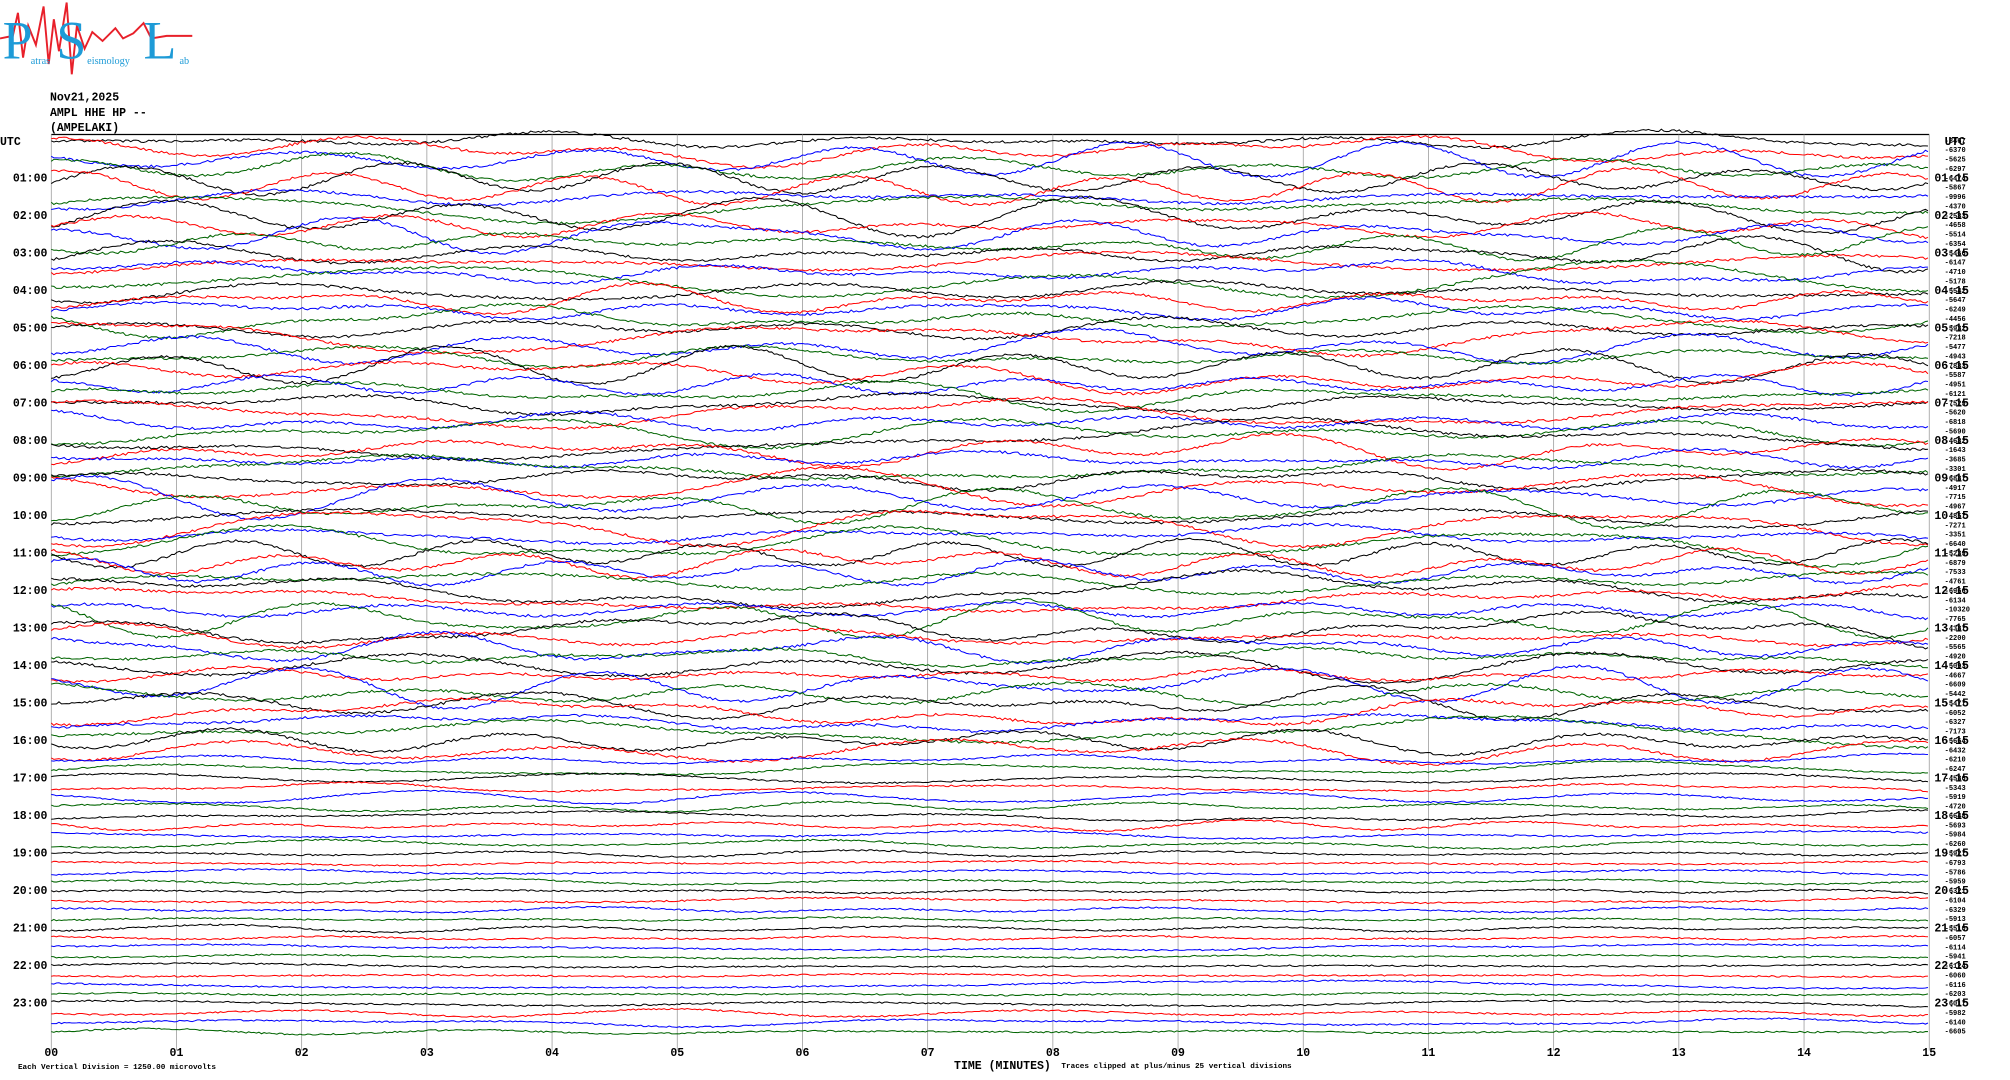 Image resolution: width=2010 pixels, height=1080 pixels. I want to click on logo-word: eismology, so click(109, 61).